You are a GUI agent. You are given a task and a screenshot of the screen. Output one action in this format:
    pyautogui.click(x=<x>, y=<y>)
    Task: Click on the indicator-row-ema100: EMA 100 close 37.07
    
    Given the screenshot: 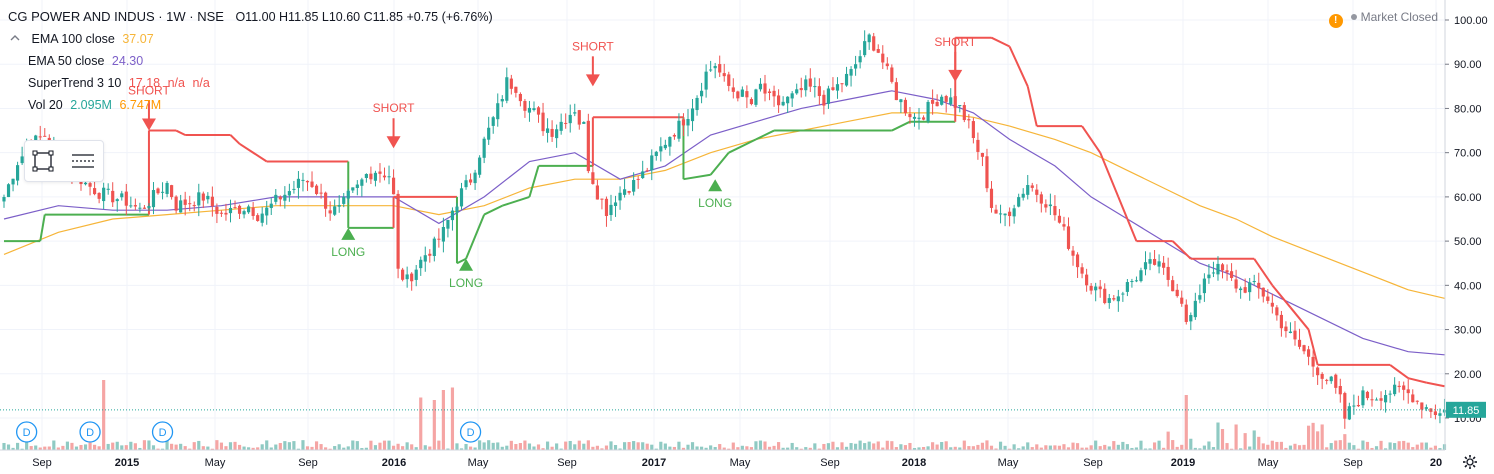 What is the action you would take?
    pyautogui.click(x=250, y=39)
    